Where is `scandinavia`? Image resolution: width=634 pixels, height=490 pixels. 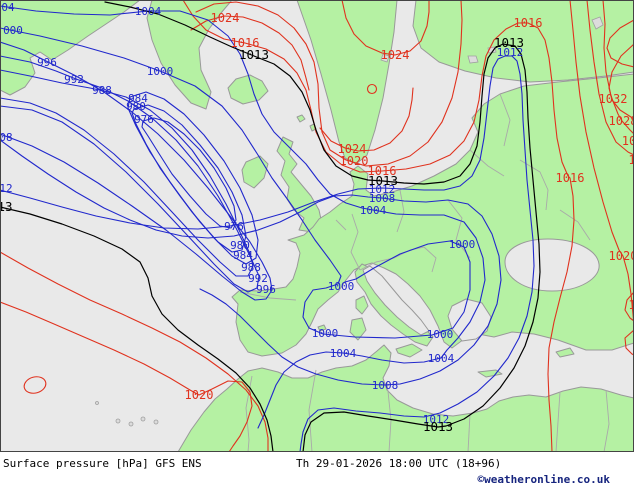
scandinavia is located at coordinates (347, 82).